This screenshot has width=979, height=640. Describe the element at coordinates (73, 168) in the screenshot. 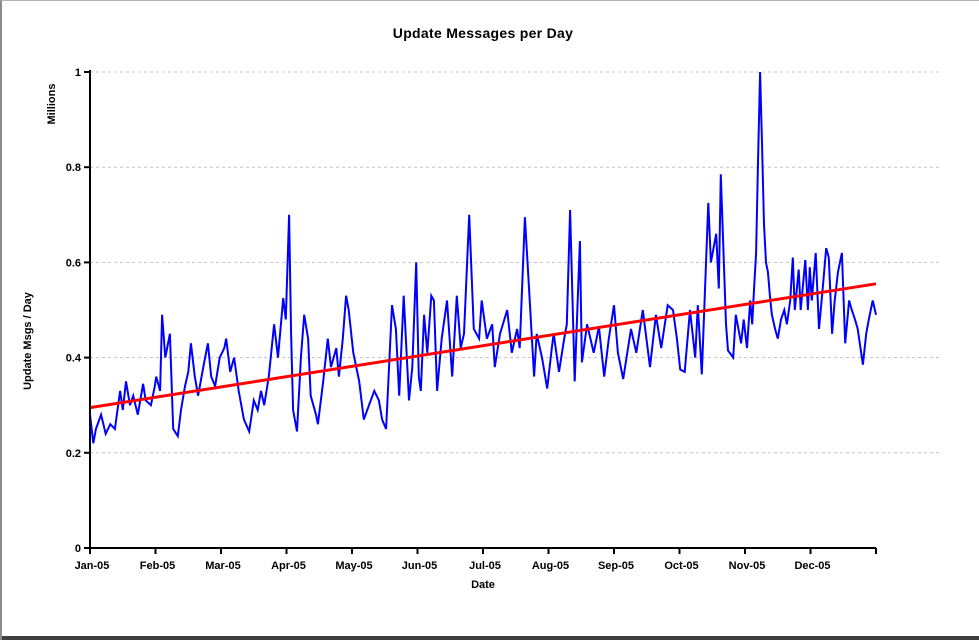

I see `y-tick-label: 0.8` at that location.